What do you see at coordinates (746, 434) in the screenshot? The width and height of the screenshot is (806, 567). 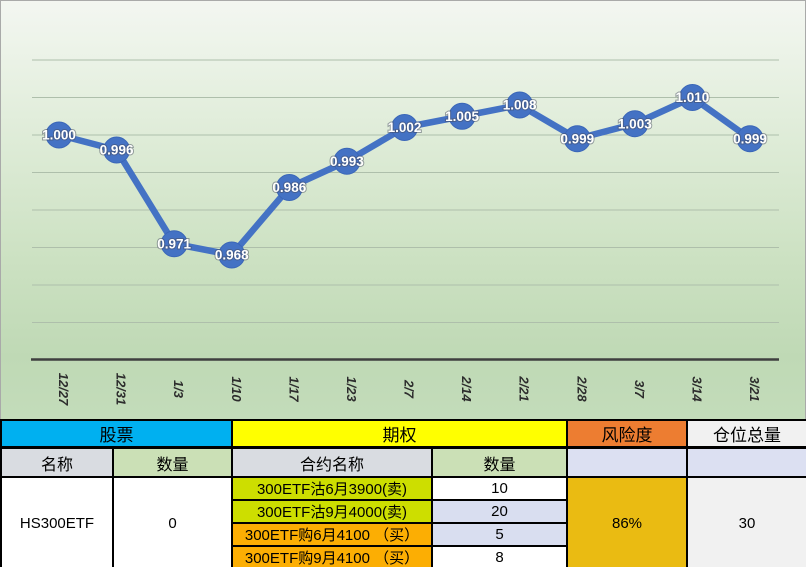 I see `header-total-position: 仓位总量` at bounding box center [746, 434].